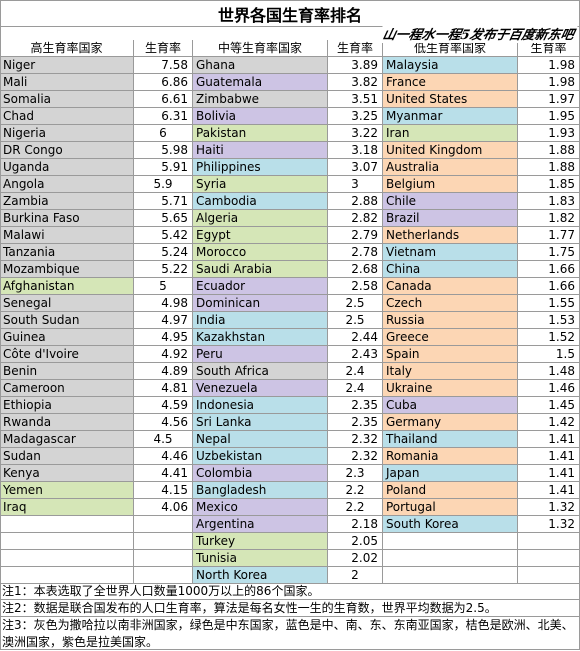 This screenshot has width=580, height=651. What do you see at coordinates (549, 422) in the screenshot?
I see `low-fertility-rate: 1.42` at bounding box center [549, 422].